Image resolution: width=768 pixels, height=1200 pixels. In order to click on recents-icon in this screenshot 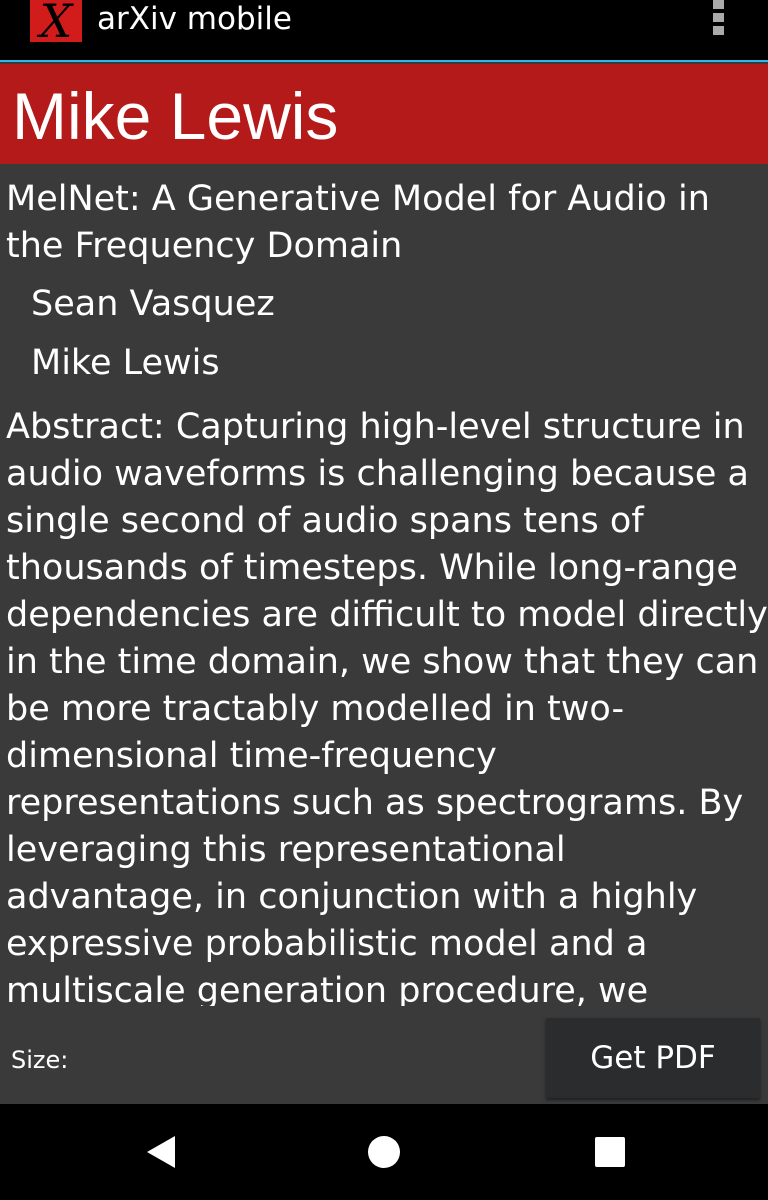, I will do `click(610, 1152)`.